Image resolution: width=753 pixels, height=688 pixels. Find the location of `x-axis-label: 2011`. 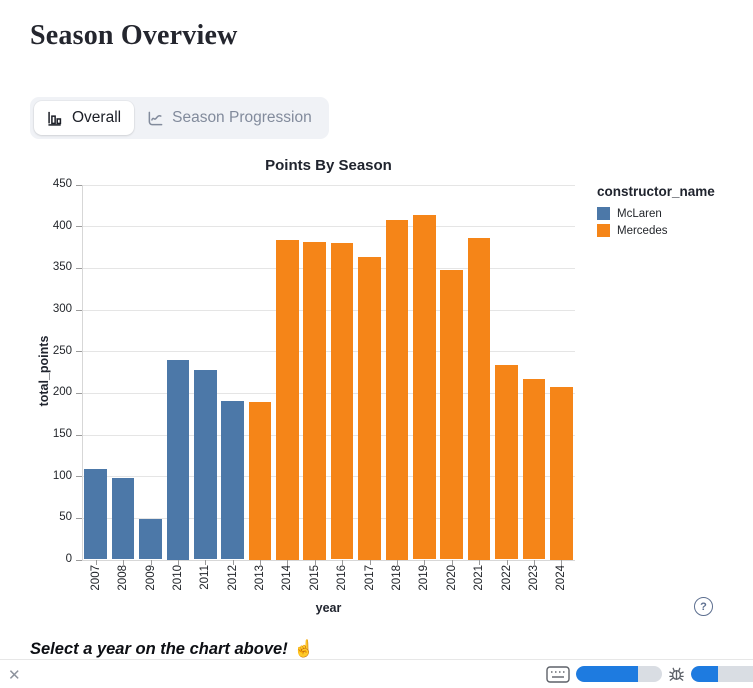

x-axis-label: 2011 is located at coordinates (205, 577).